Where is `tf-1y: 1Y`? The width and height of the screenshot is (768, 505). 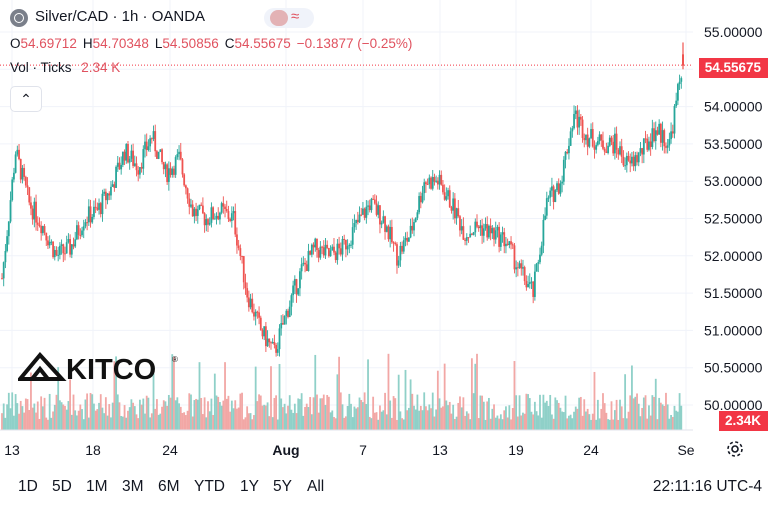 tf-1y: 1Y is located at coordinates (249, 486).